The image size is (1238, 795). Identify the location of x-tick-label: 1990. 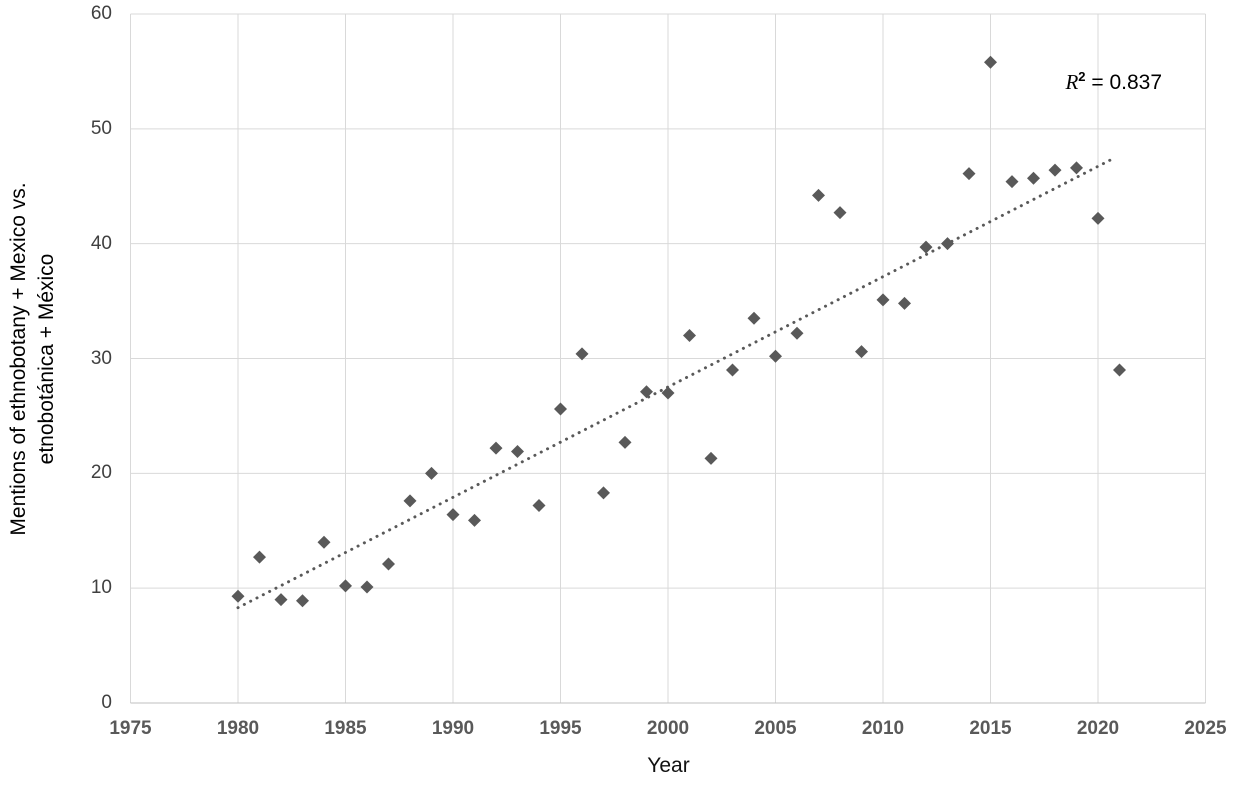
(453, 728).